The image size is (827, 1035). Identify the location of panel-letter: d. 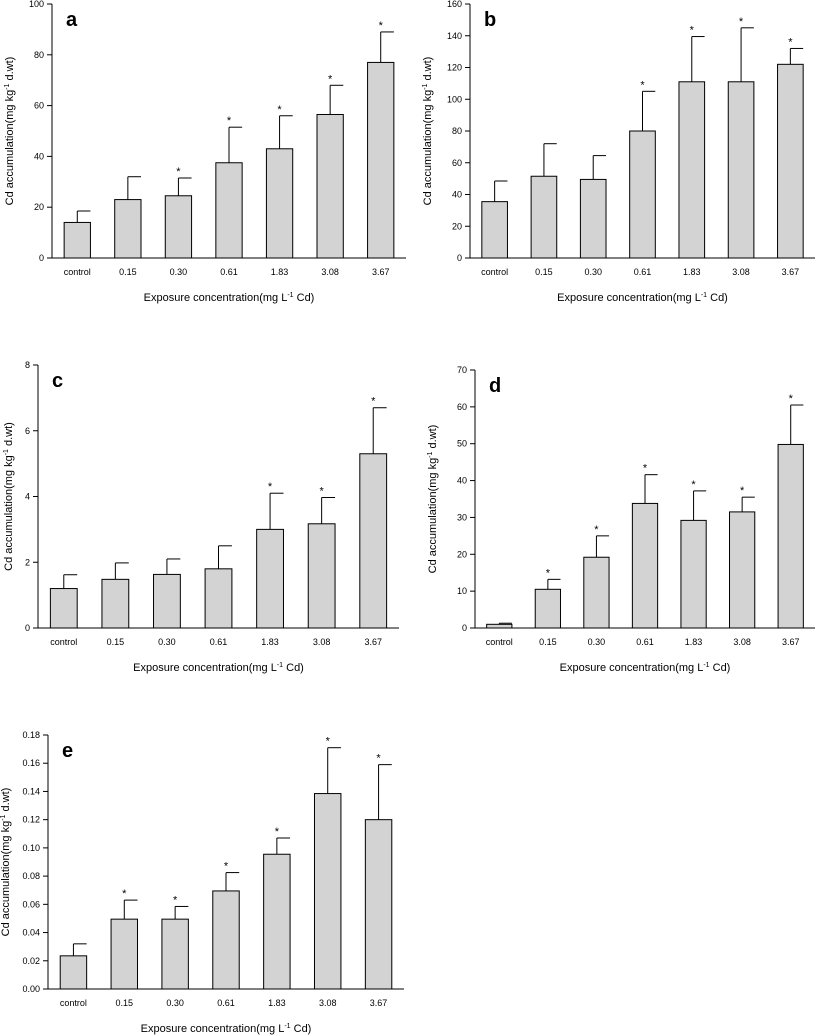
(495, 386).